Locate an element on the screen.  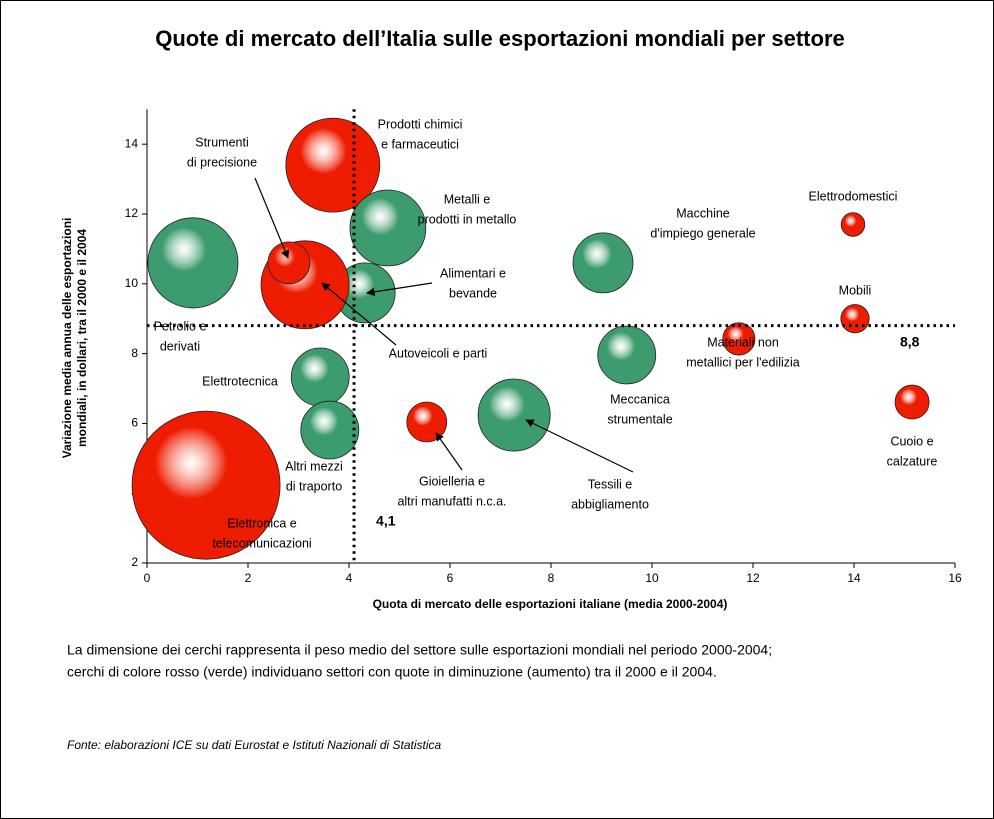
x-tick-label: 14 is located at coordinates (854, 578).